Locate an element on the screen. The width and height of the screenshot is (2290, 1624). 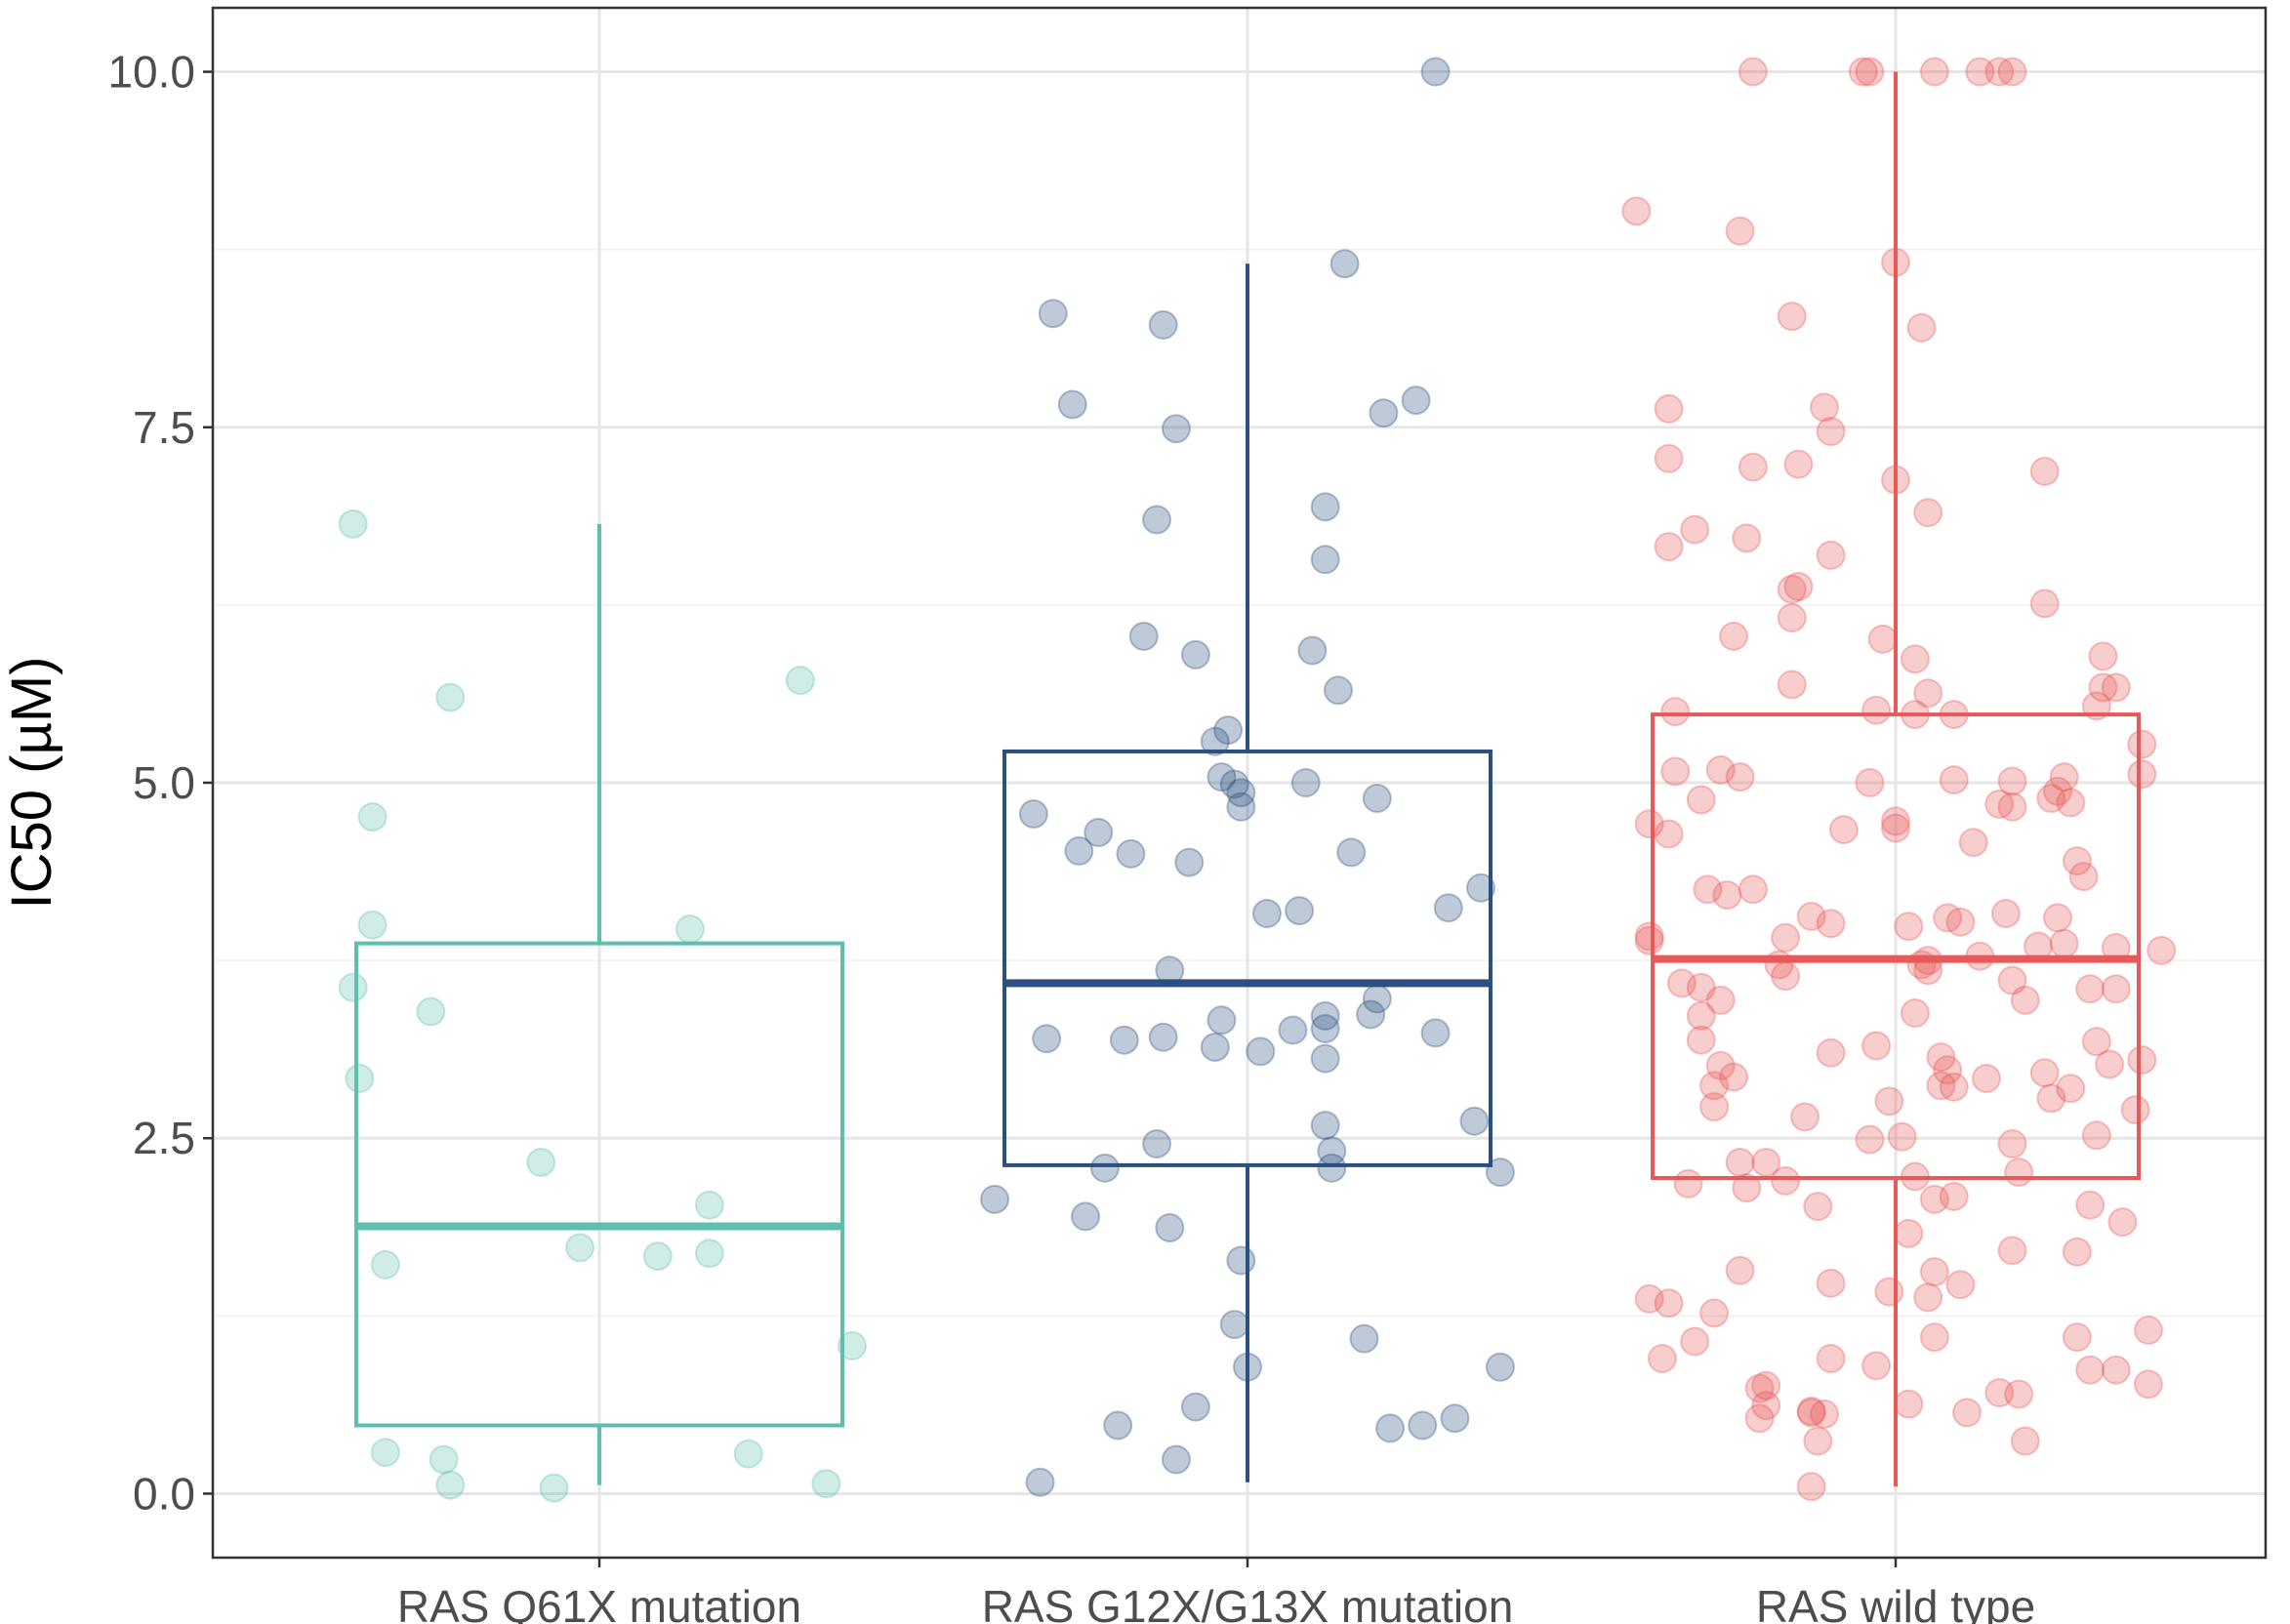
y-tick-label: 2.5 is located at coordinates (164, 1138).